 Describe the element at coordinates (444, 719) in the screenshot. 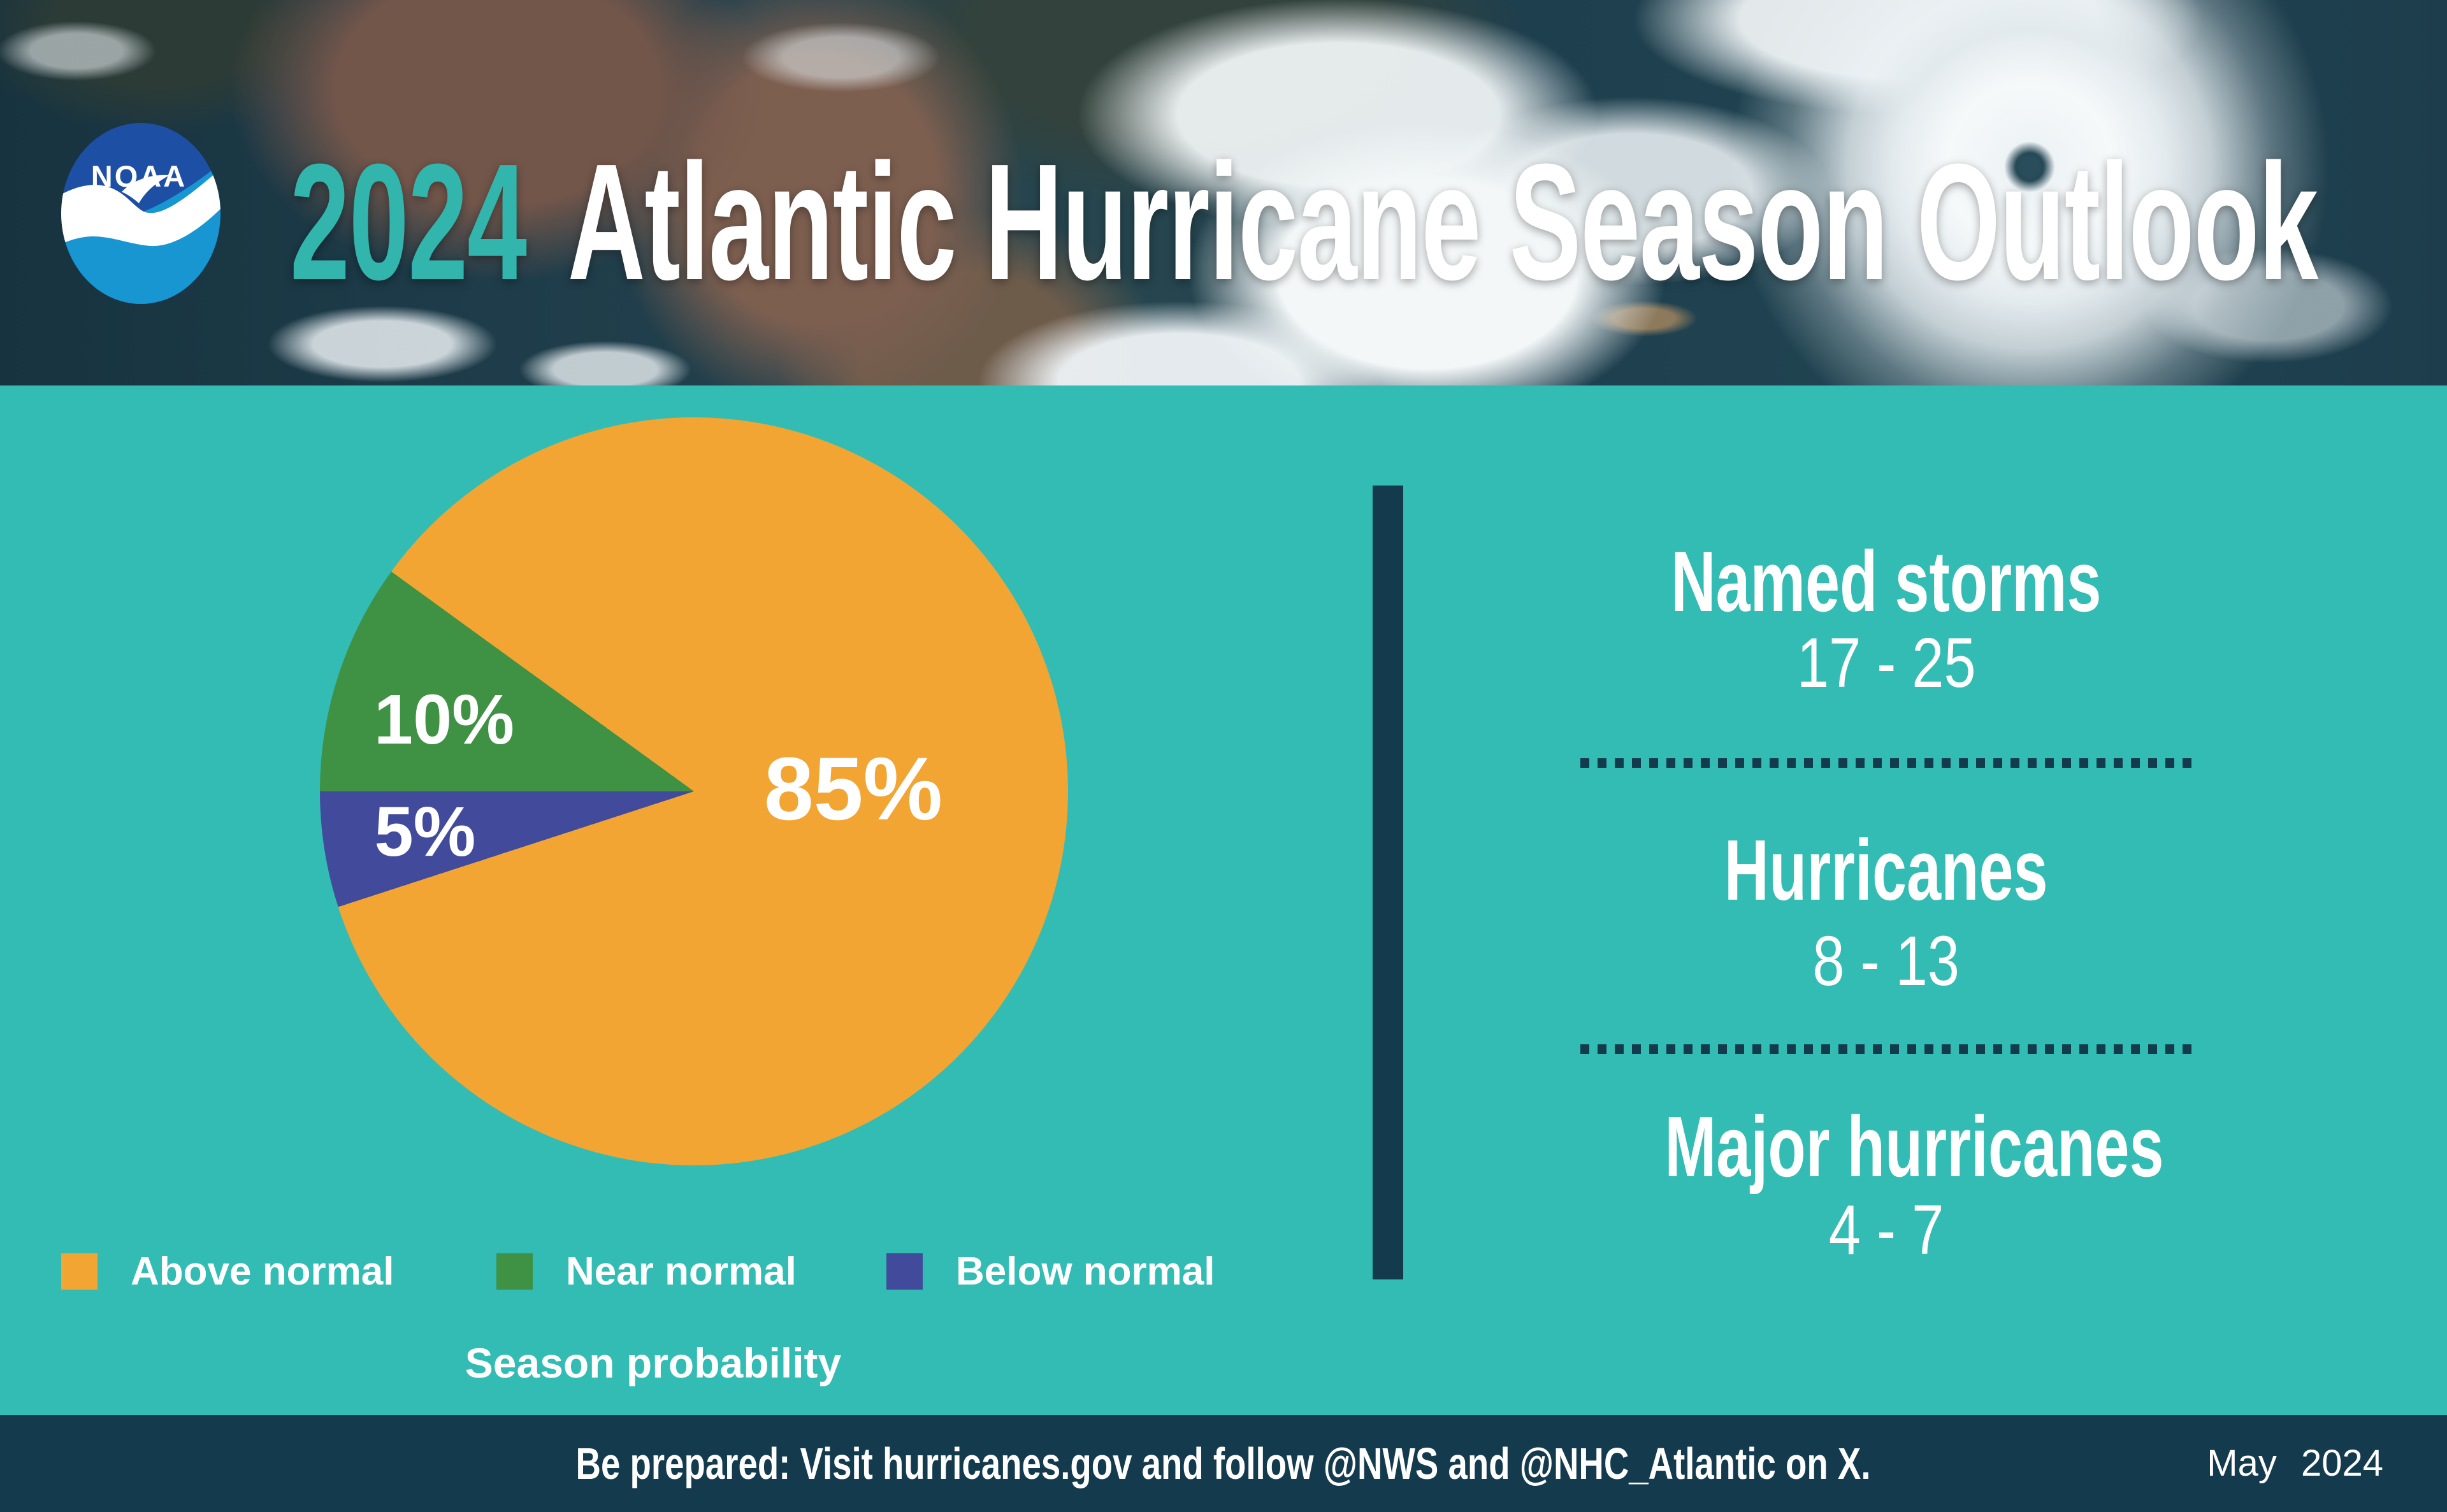

I see `pie-label-near-normal: 10%` at that location.